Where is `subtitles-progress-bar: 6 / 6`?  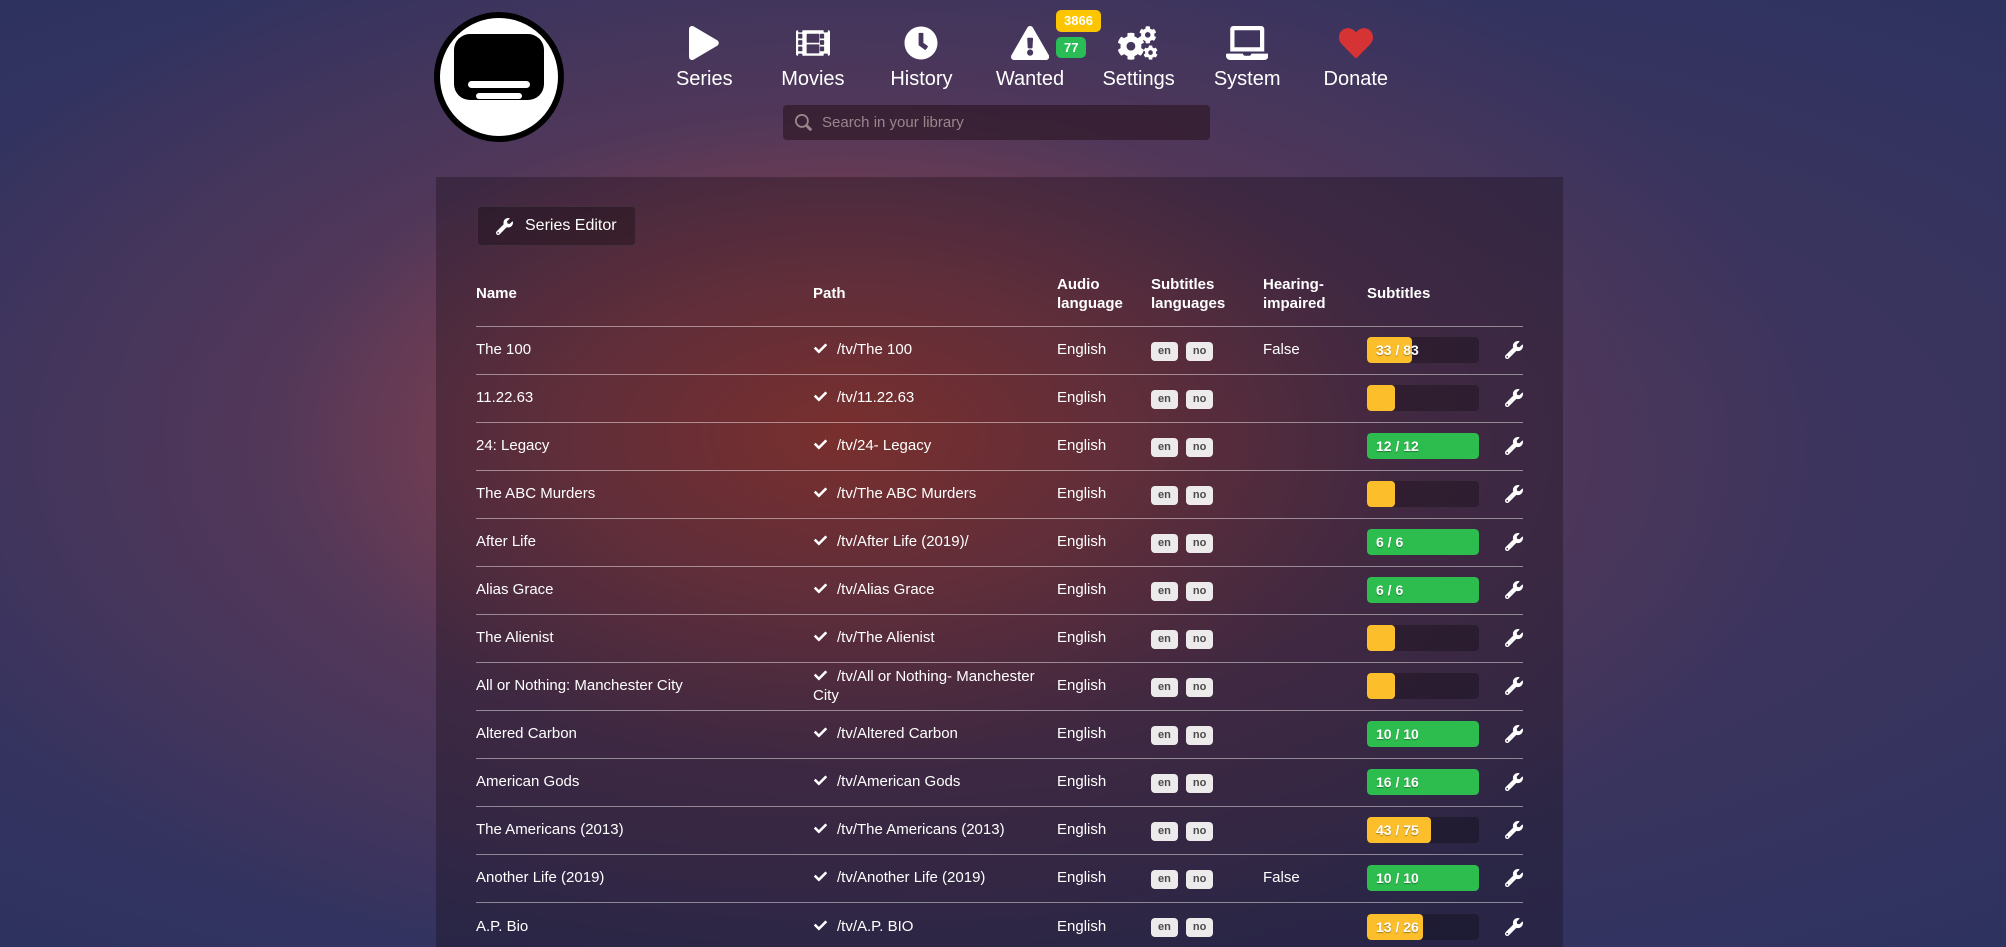
subtitles-progress-bar: 6 / 6 is located at coordinates (1423, 590).